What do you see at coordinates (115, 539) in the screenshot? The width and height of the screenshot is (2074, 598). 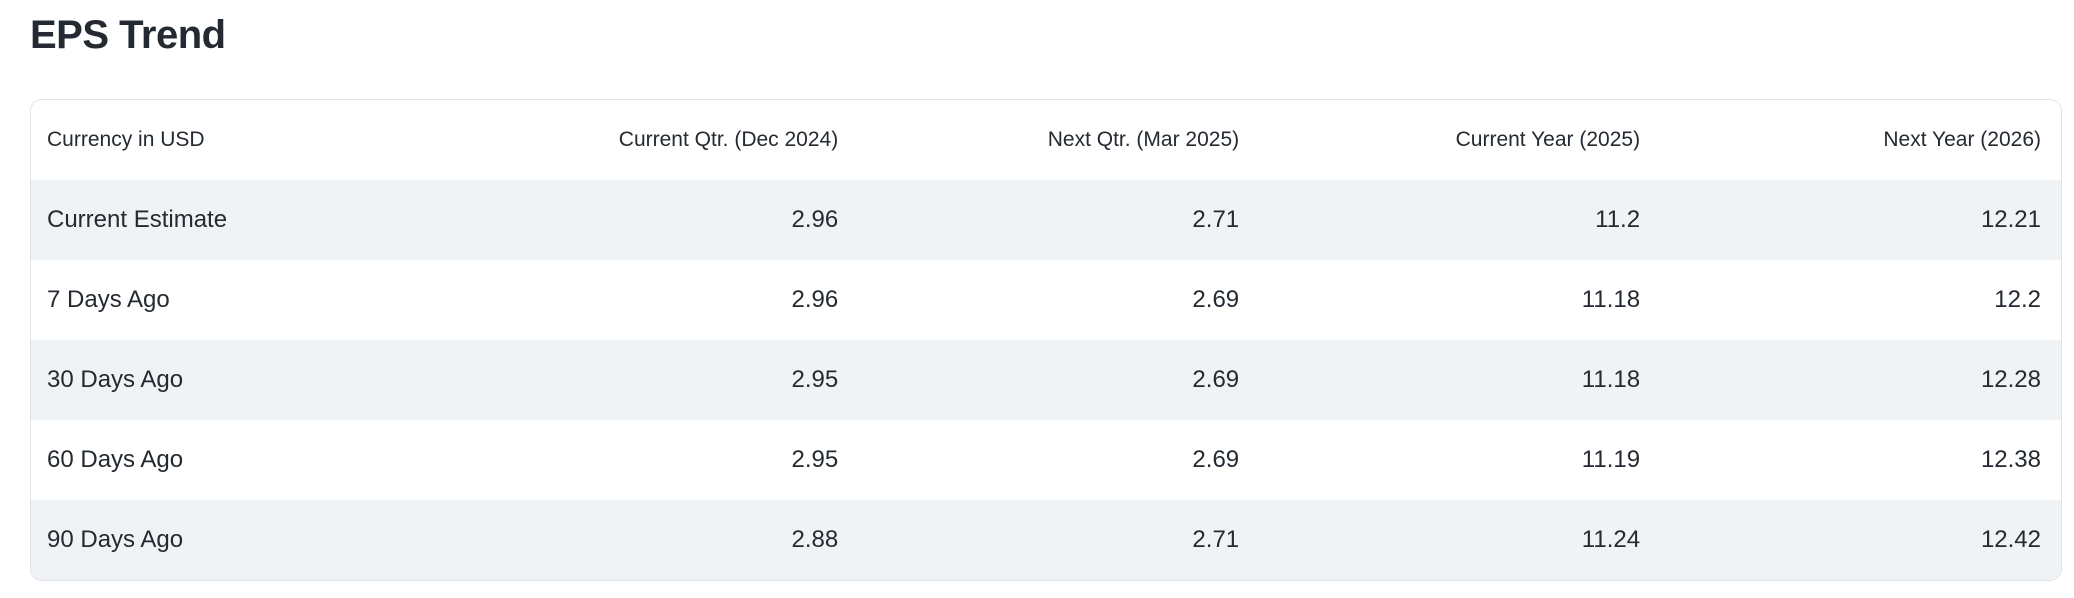 I see `row-label: 90 Days Ago` at bounding box center [115, 539].